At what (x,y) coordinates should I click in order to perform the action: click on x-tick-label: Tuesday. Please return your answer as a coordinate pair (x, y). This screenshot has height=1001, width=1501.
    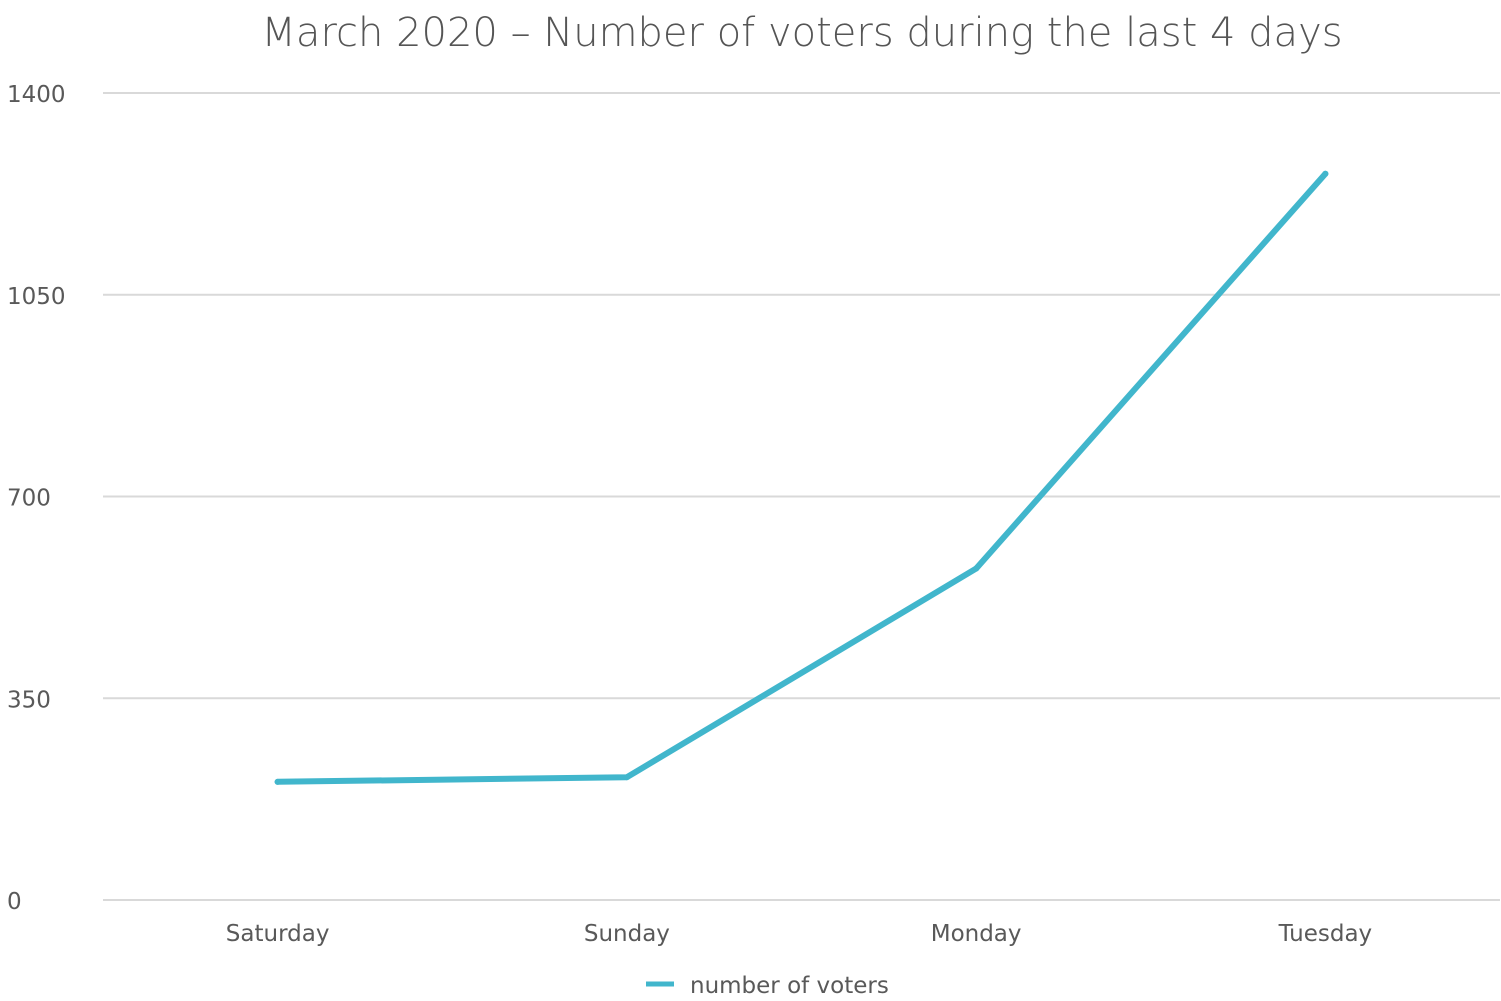
    Looking at the image, I should click on (1325, 934).